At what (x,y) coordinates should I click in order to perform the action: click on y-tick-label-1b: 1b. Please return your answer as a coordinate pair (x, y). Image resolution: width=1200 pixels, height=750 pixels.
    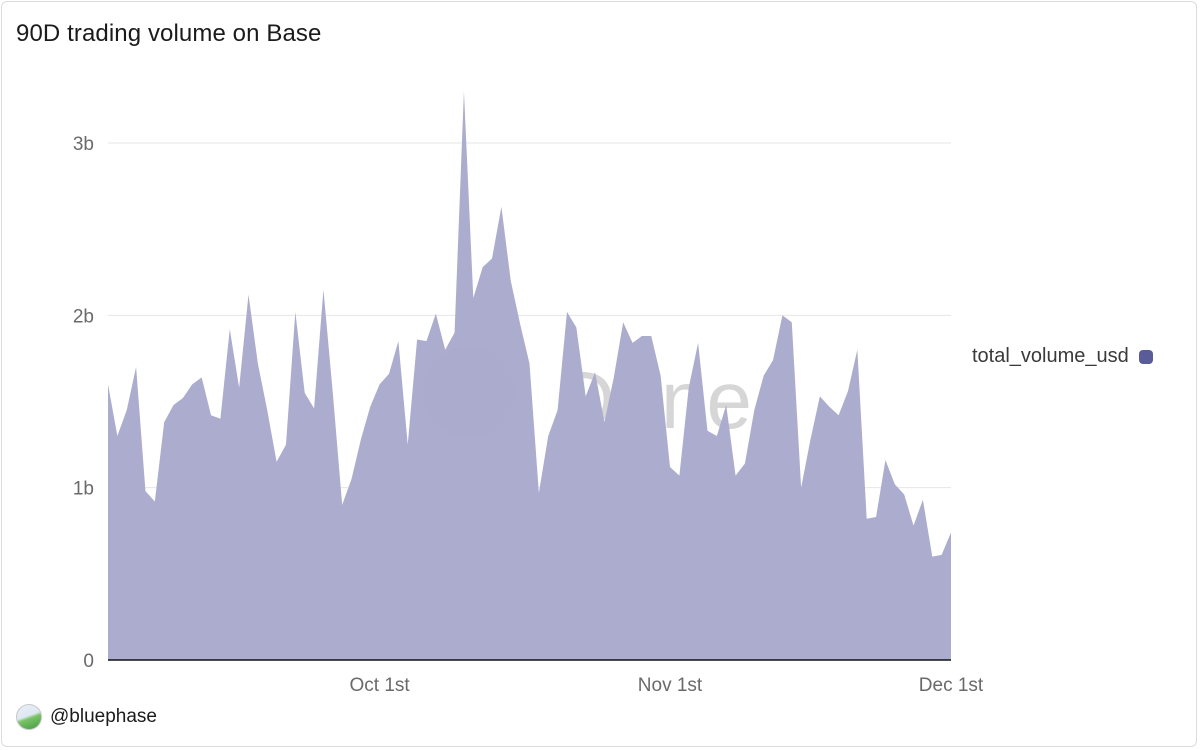
    Looking at the image, I should click on (83, 489).